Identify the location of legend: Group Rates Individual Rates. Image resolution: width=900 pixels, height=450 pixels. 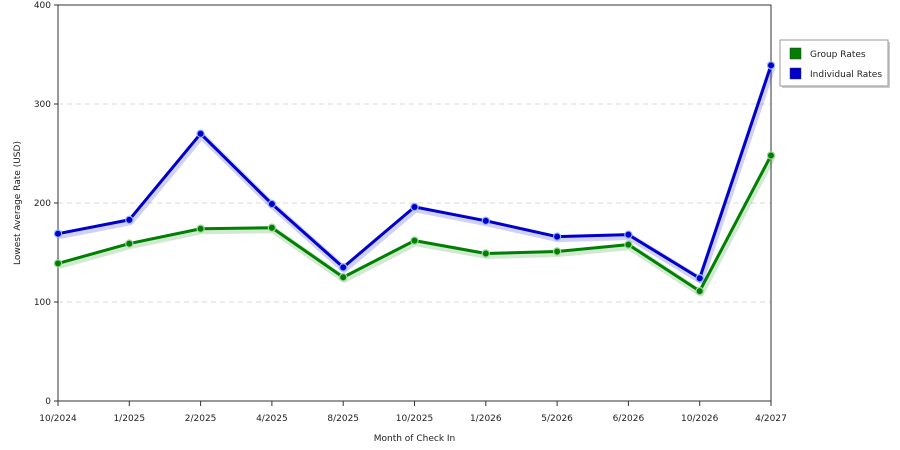
(834, 63).